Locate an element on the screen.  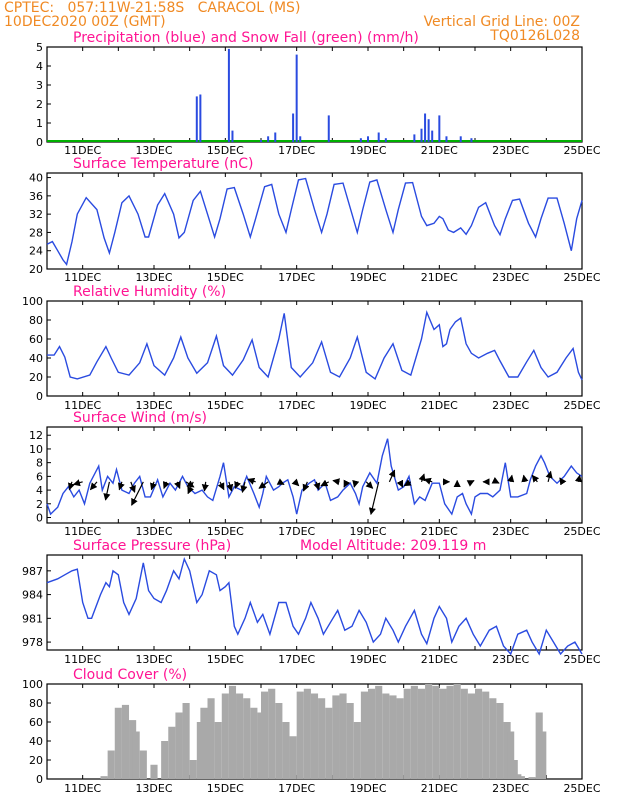
y-tick-label: 100 is located at coordinates (32, 301).